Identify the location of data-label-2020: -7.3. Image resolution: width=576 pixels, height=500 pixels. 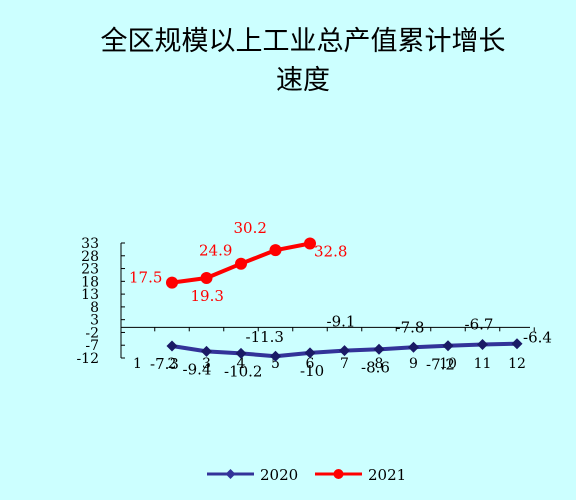
(164, 364).